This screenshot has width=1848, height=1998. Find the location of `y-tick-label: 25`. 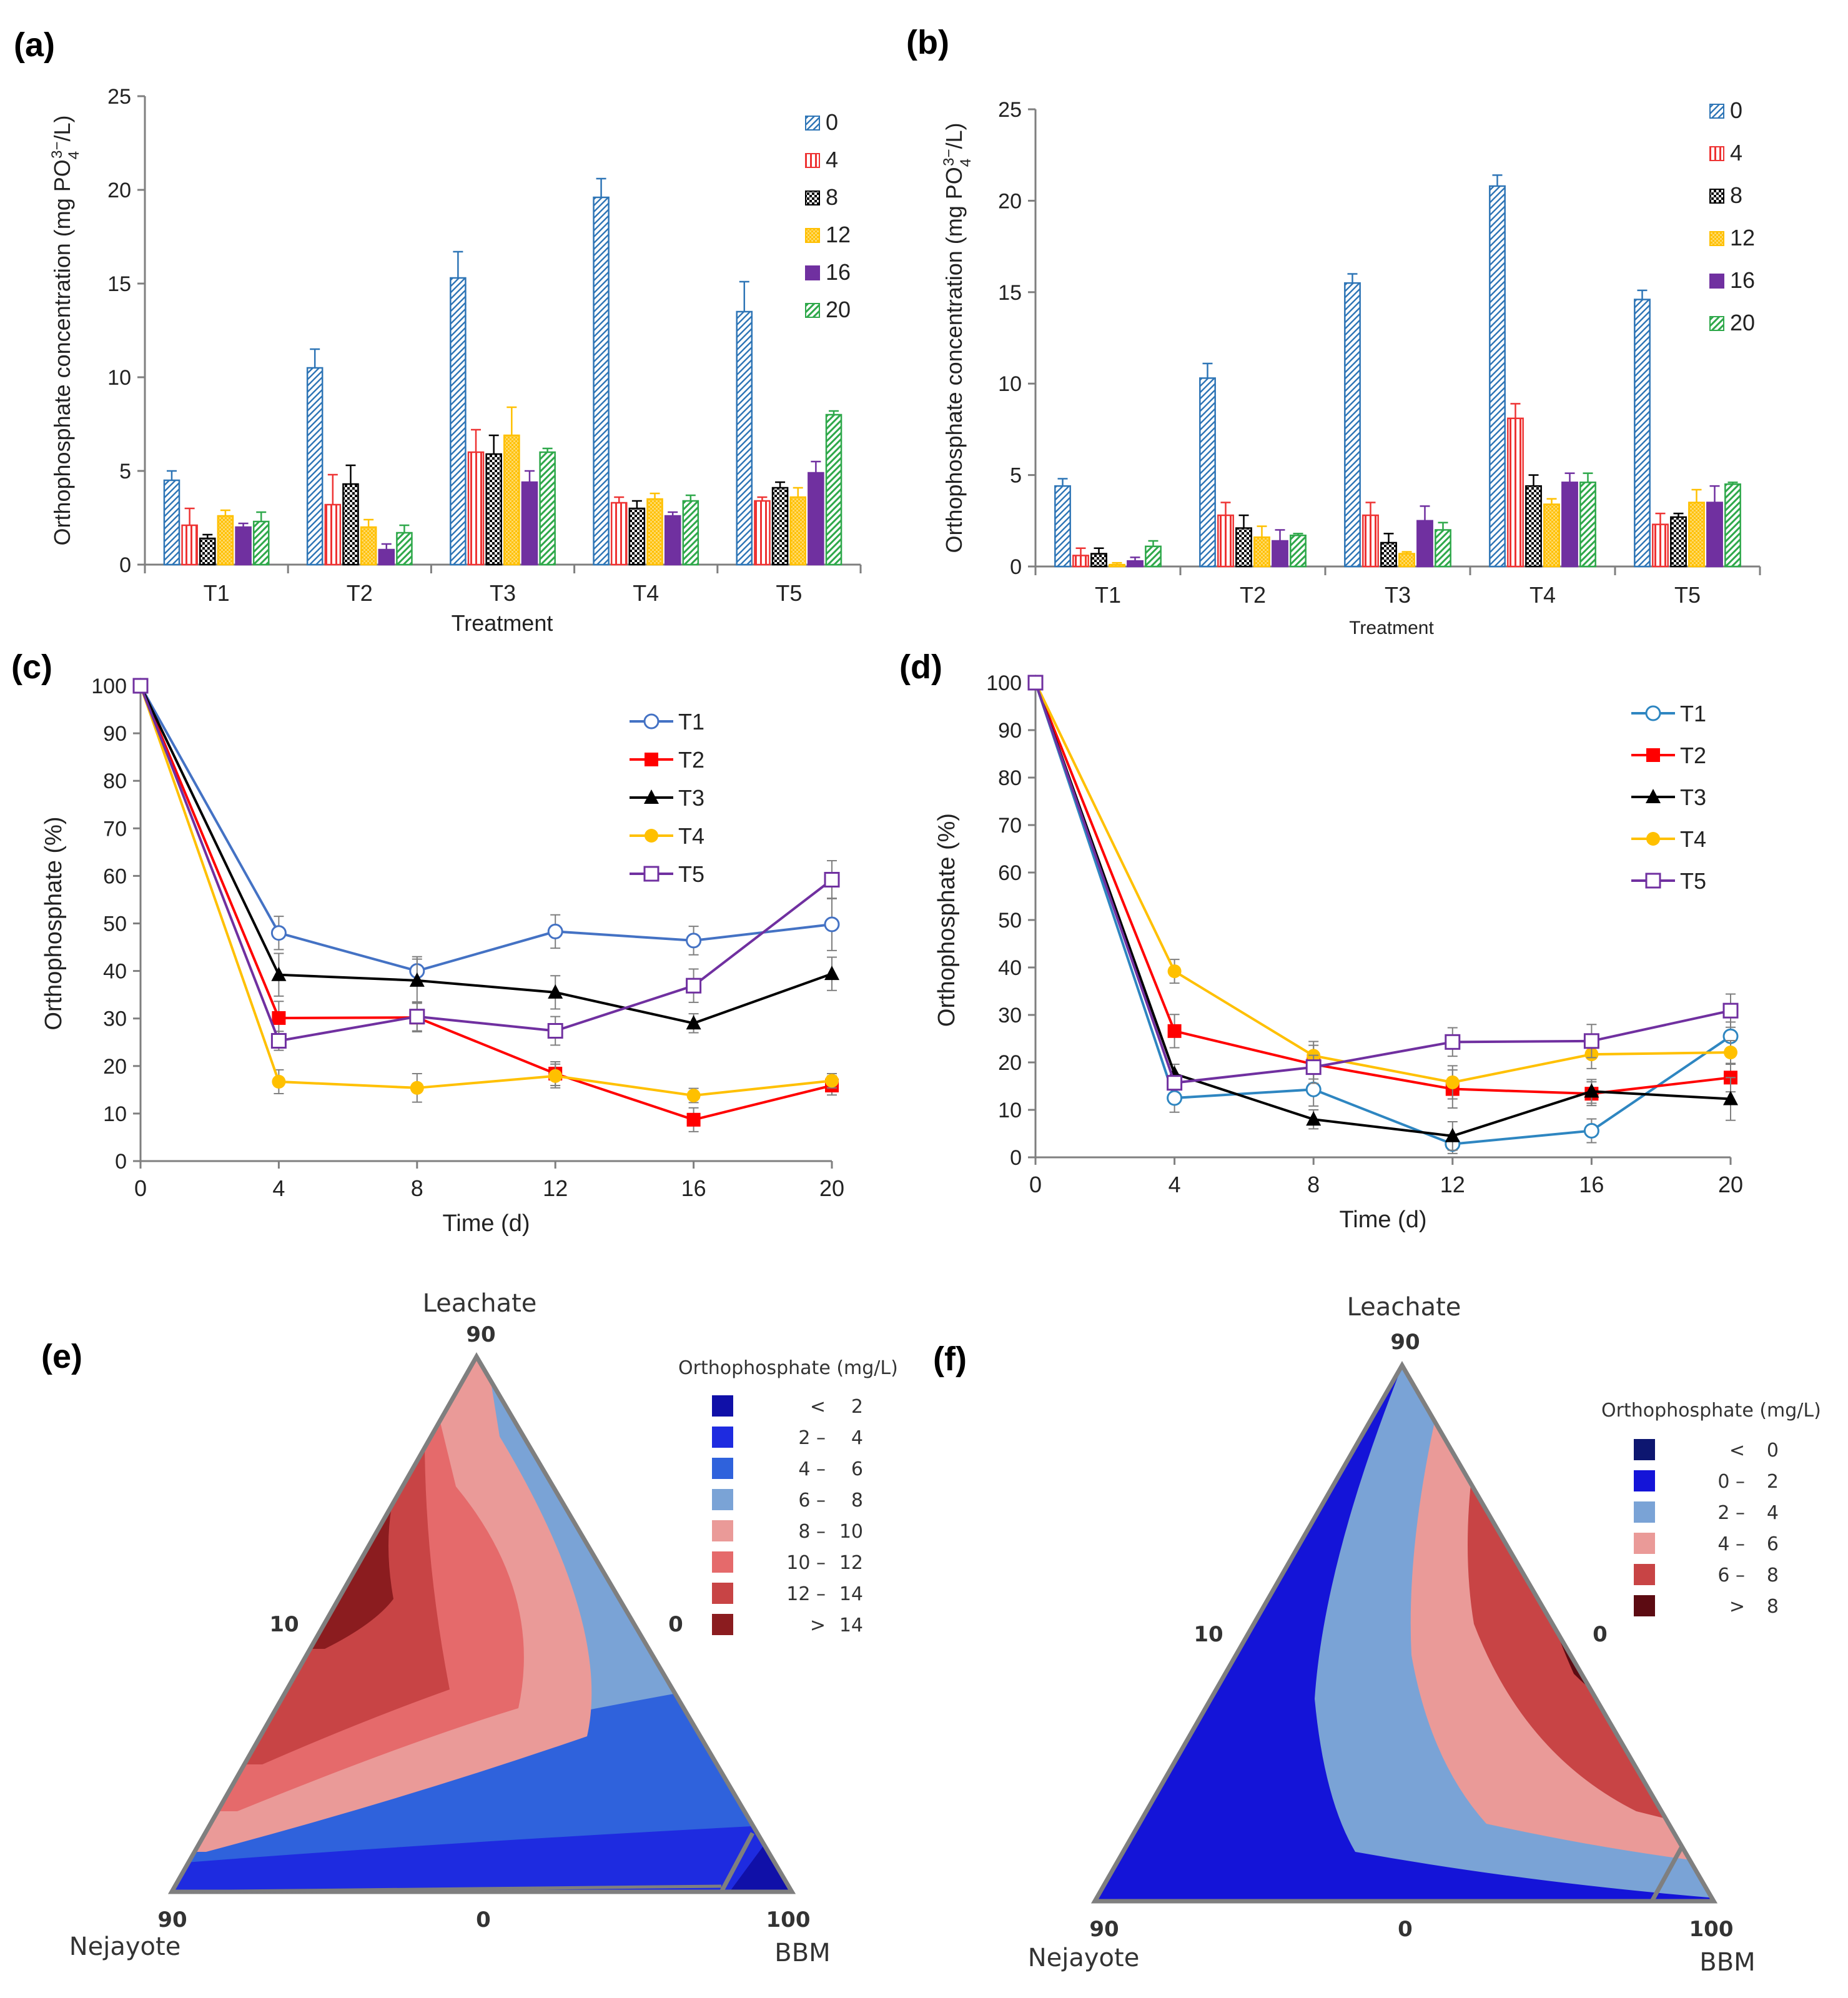

y-tick-label: 25 is located at coordinates (119, 97).